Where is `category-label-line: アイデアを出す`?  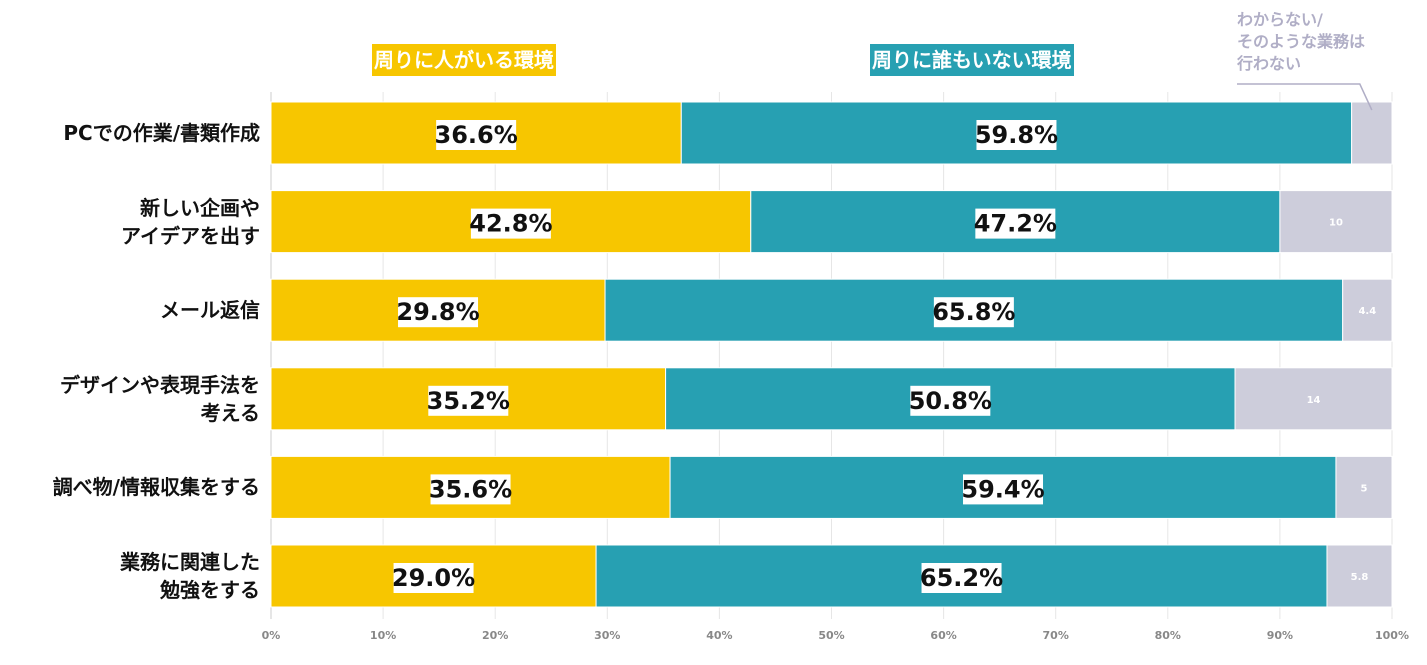 category-label-line: アイデアを出す is located at coordinates (190, 235).